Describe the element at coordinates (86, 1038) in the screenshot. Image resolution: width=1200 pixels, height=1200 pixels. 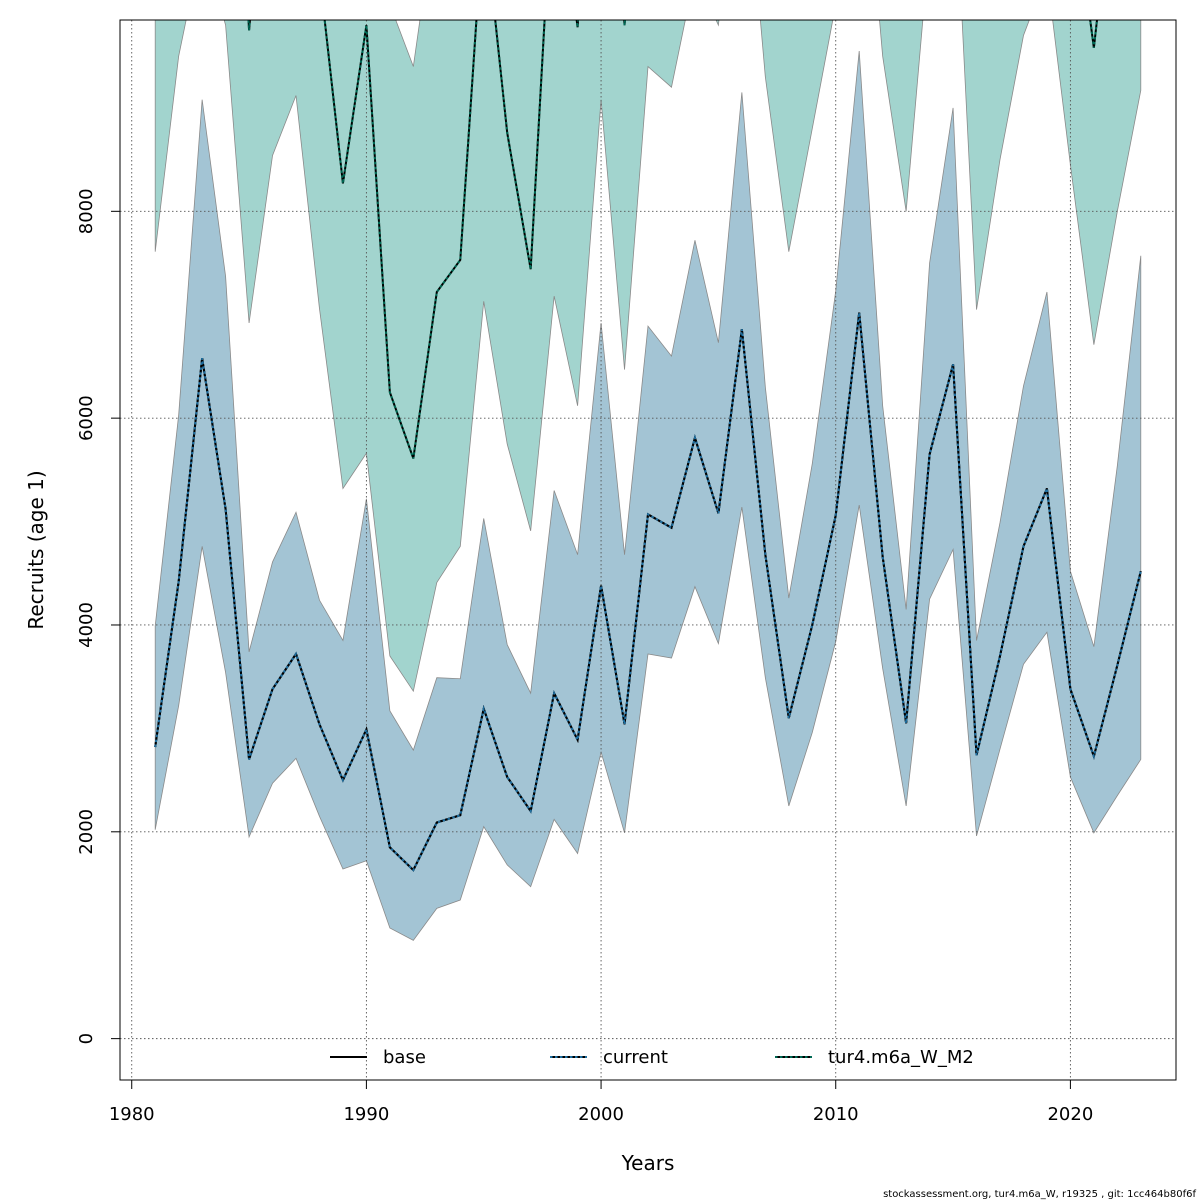
I see `y-tick-label-0: 0` at that location.